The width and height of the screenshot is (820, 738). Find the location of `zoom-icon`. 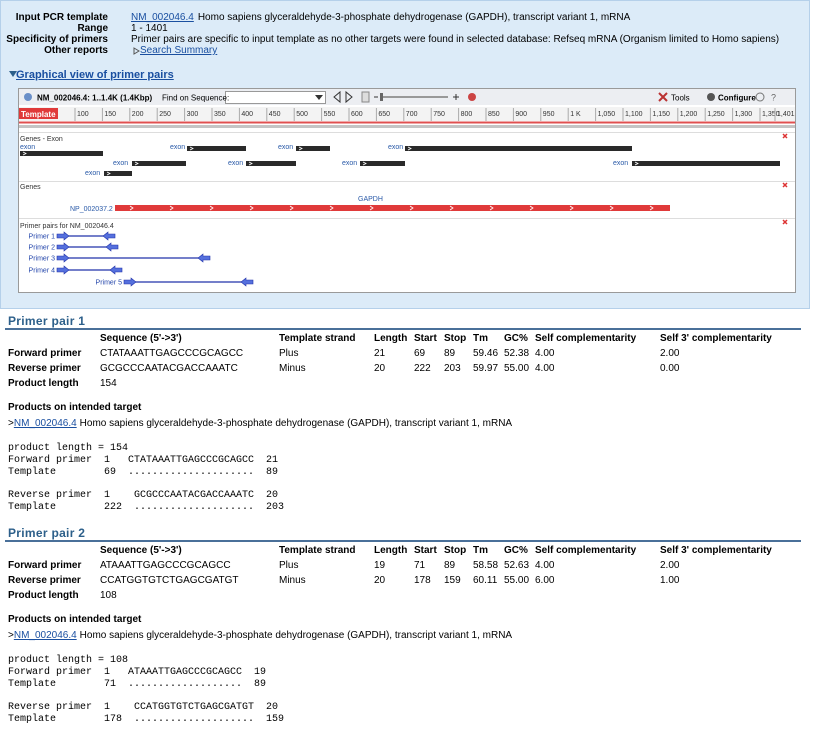

zoom-icon is located at coordinates (365, 97).